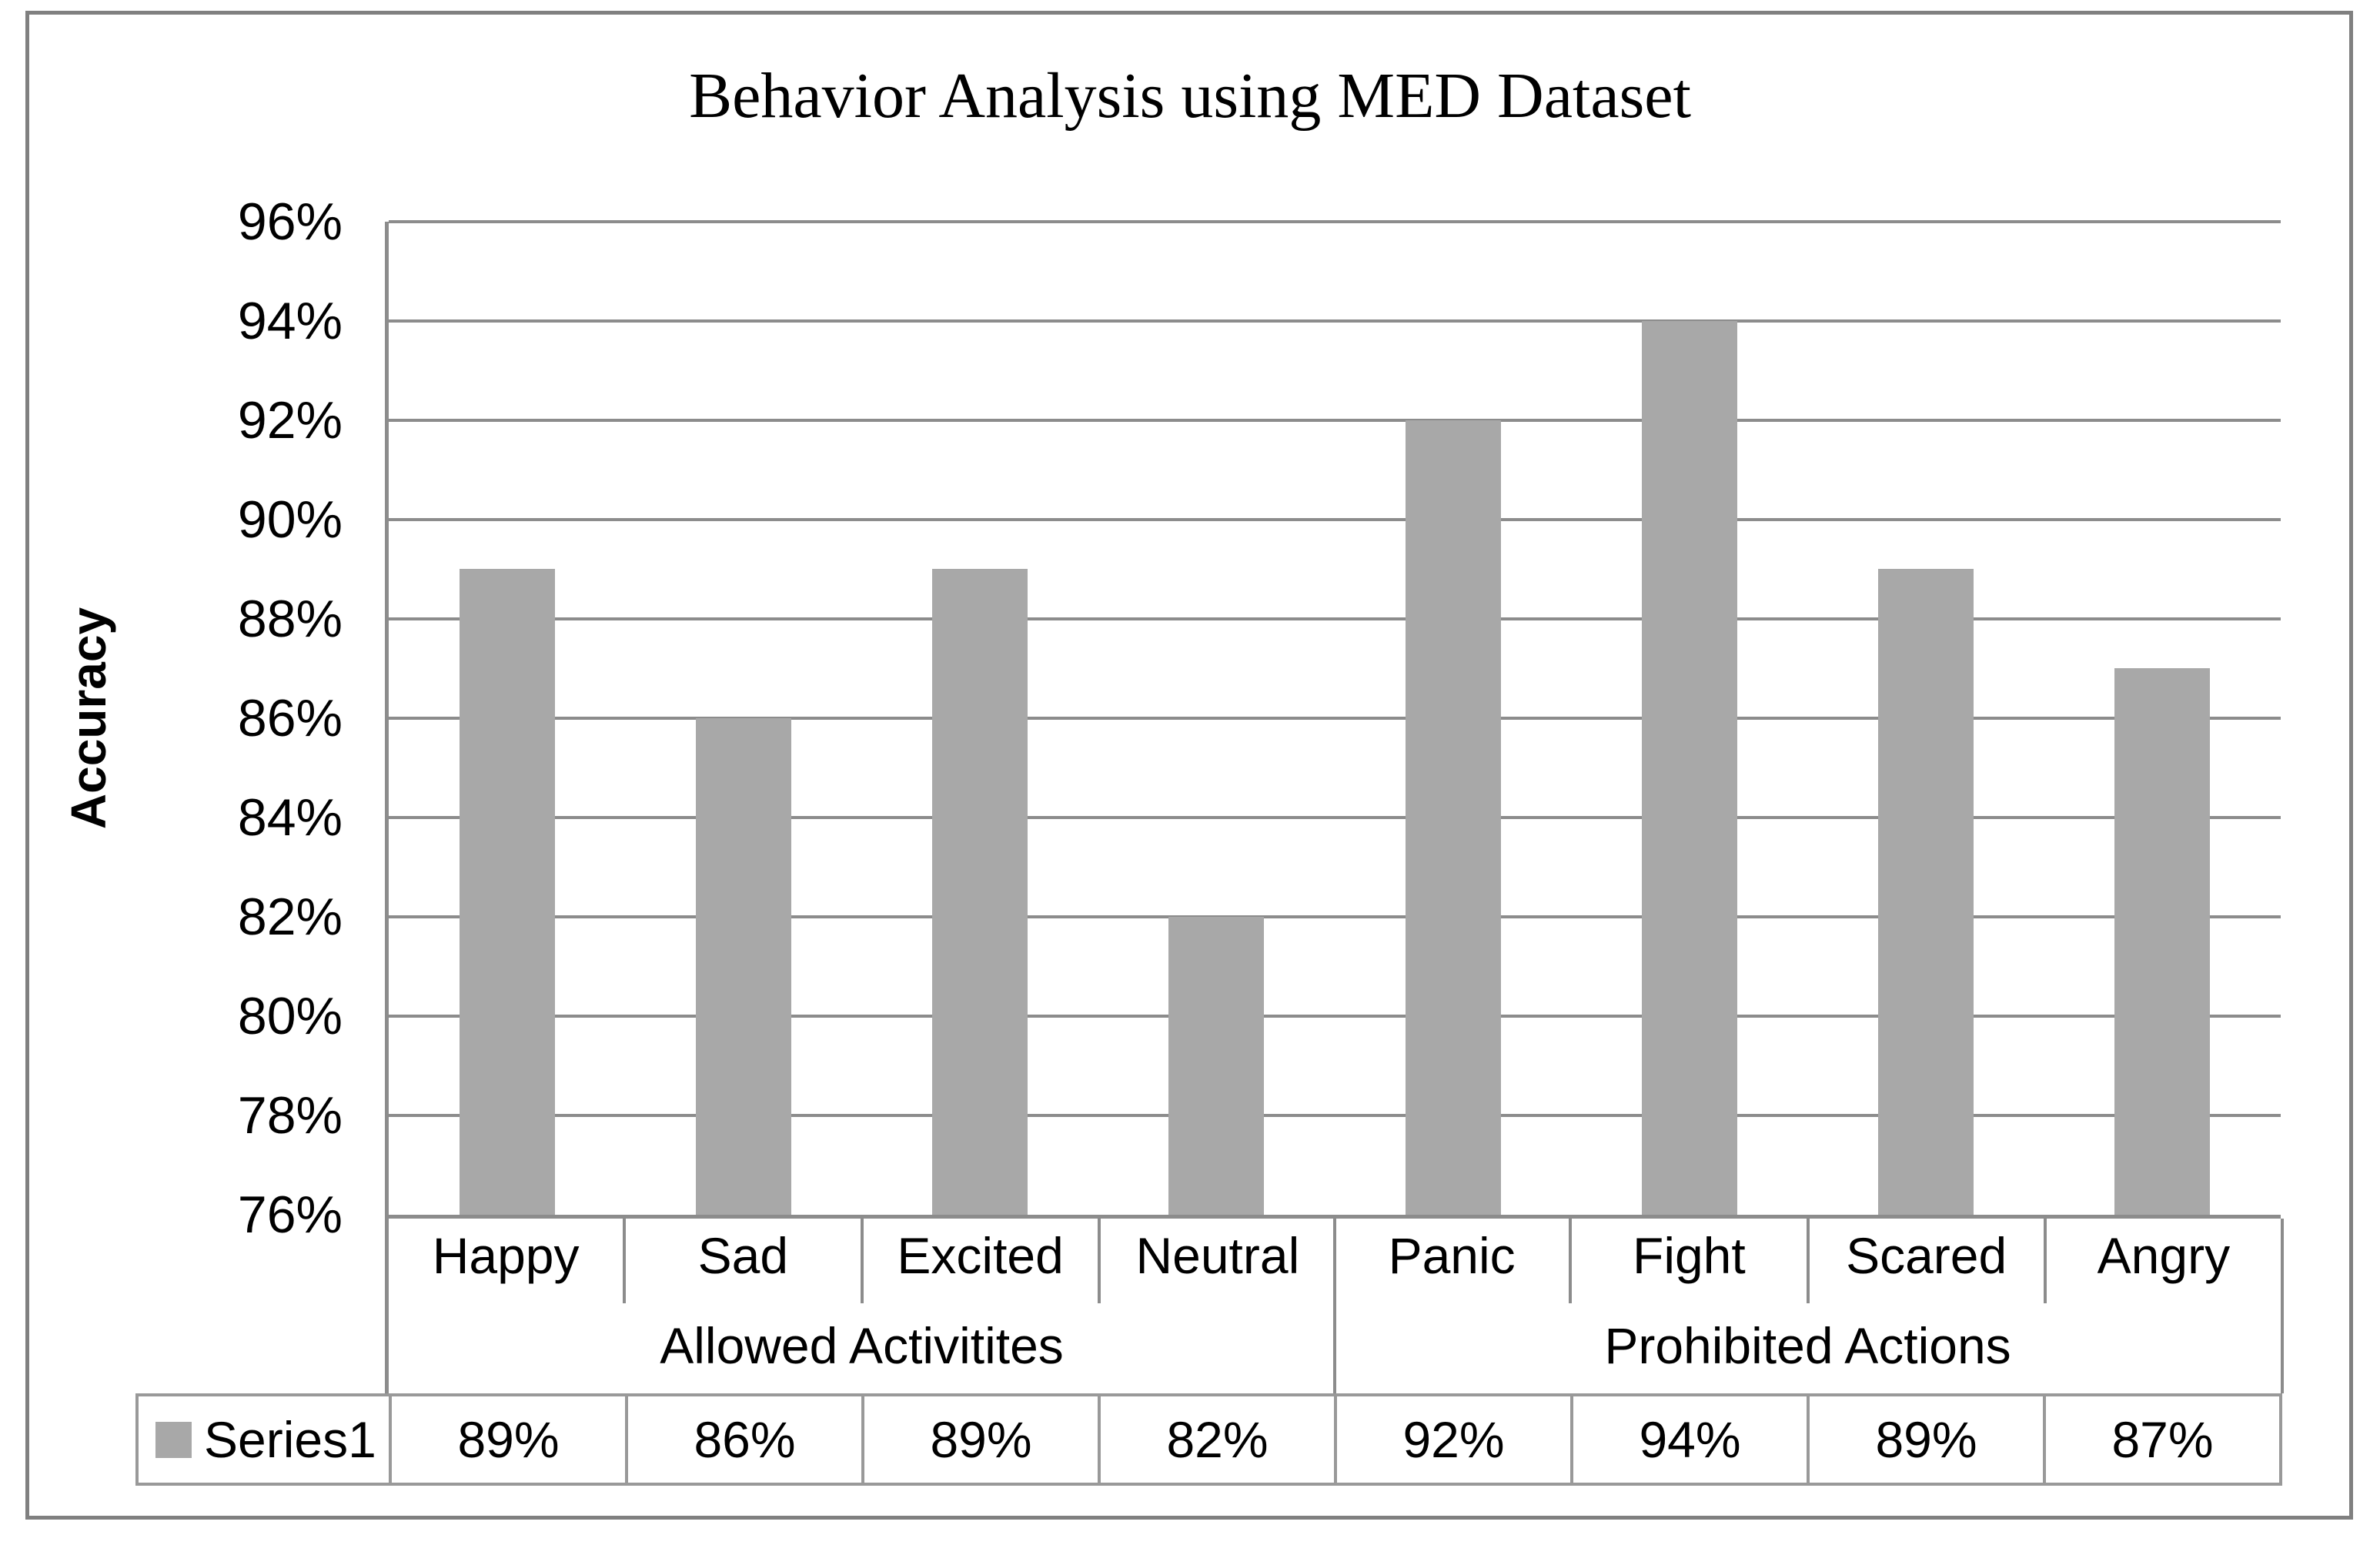  What do you see at coordinates (290, 1016) in the screenshot?
I see `y-tick-label: 80%` at bounding box center [290, 1016].